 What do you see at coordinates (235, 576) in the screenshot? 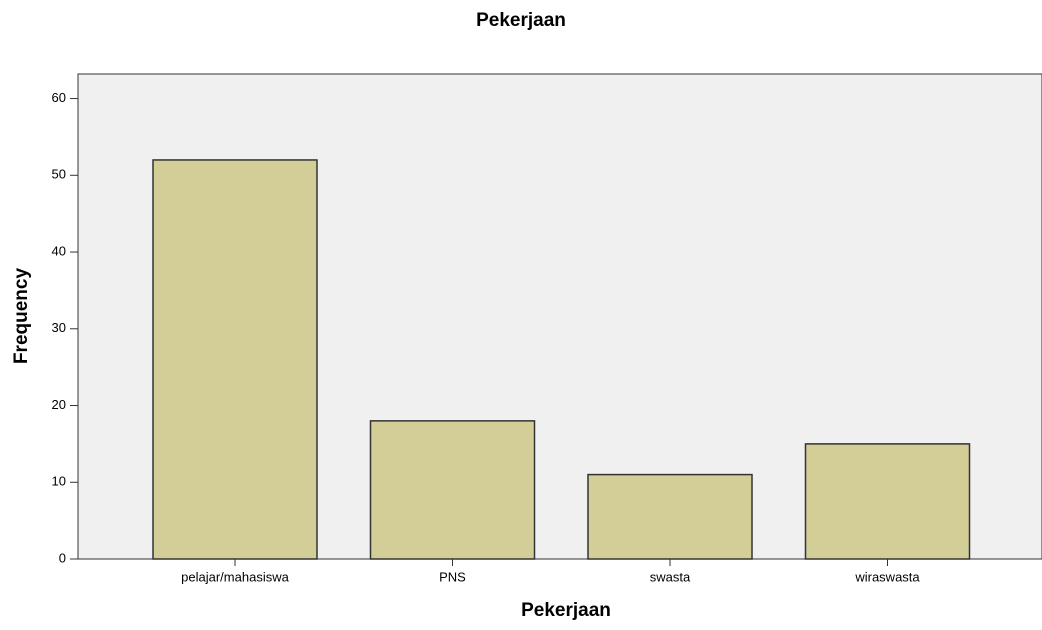
I see `x-tick-label: pelajar/mahasiswa` at bounding box center [235, 576].